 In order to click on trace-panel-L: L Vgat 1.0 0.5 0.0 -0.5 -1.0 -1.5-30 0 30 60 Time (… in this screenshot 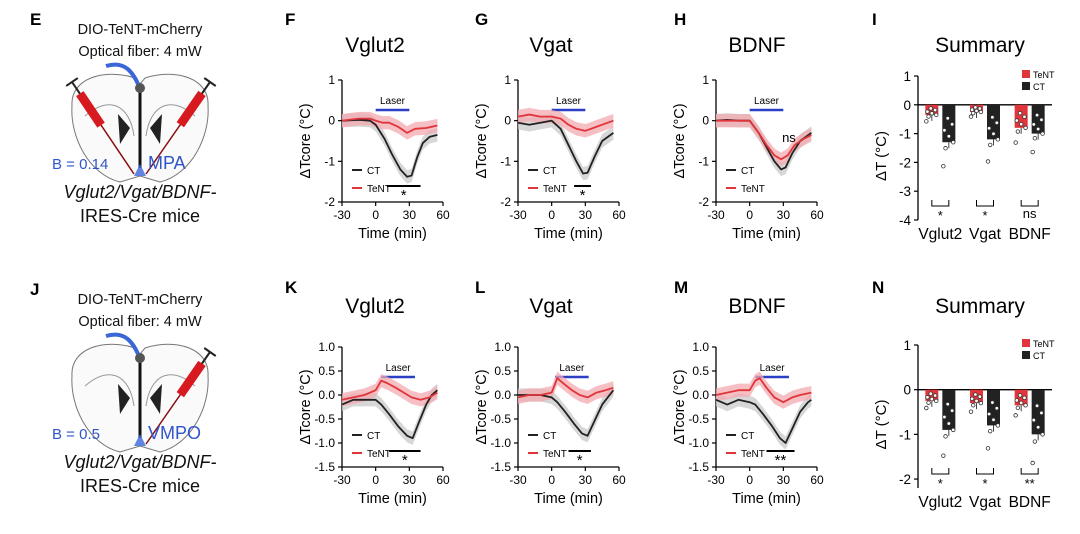, I will do `click(550, 392)`.